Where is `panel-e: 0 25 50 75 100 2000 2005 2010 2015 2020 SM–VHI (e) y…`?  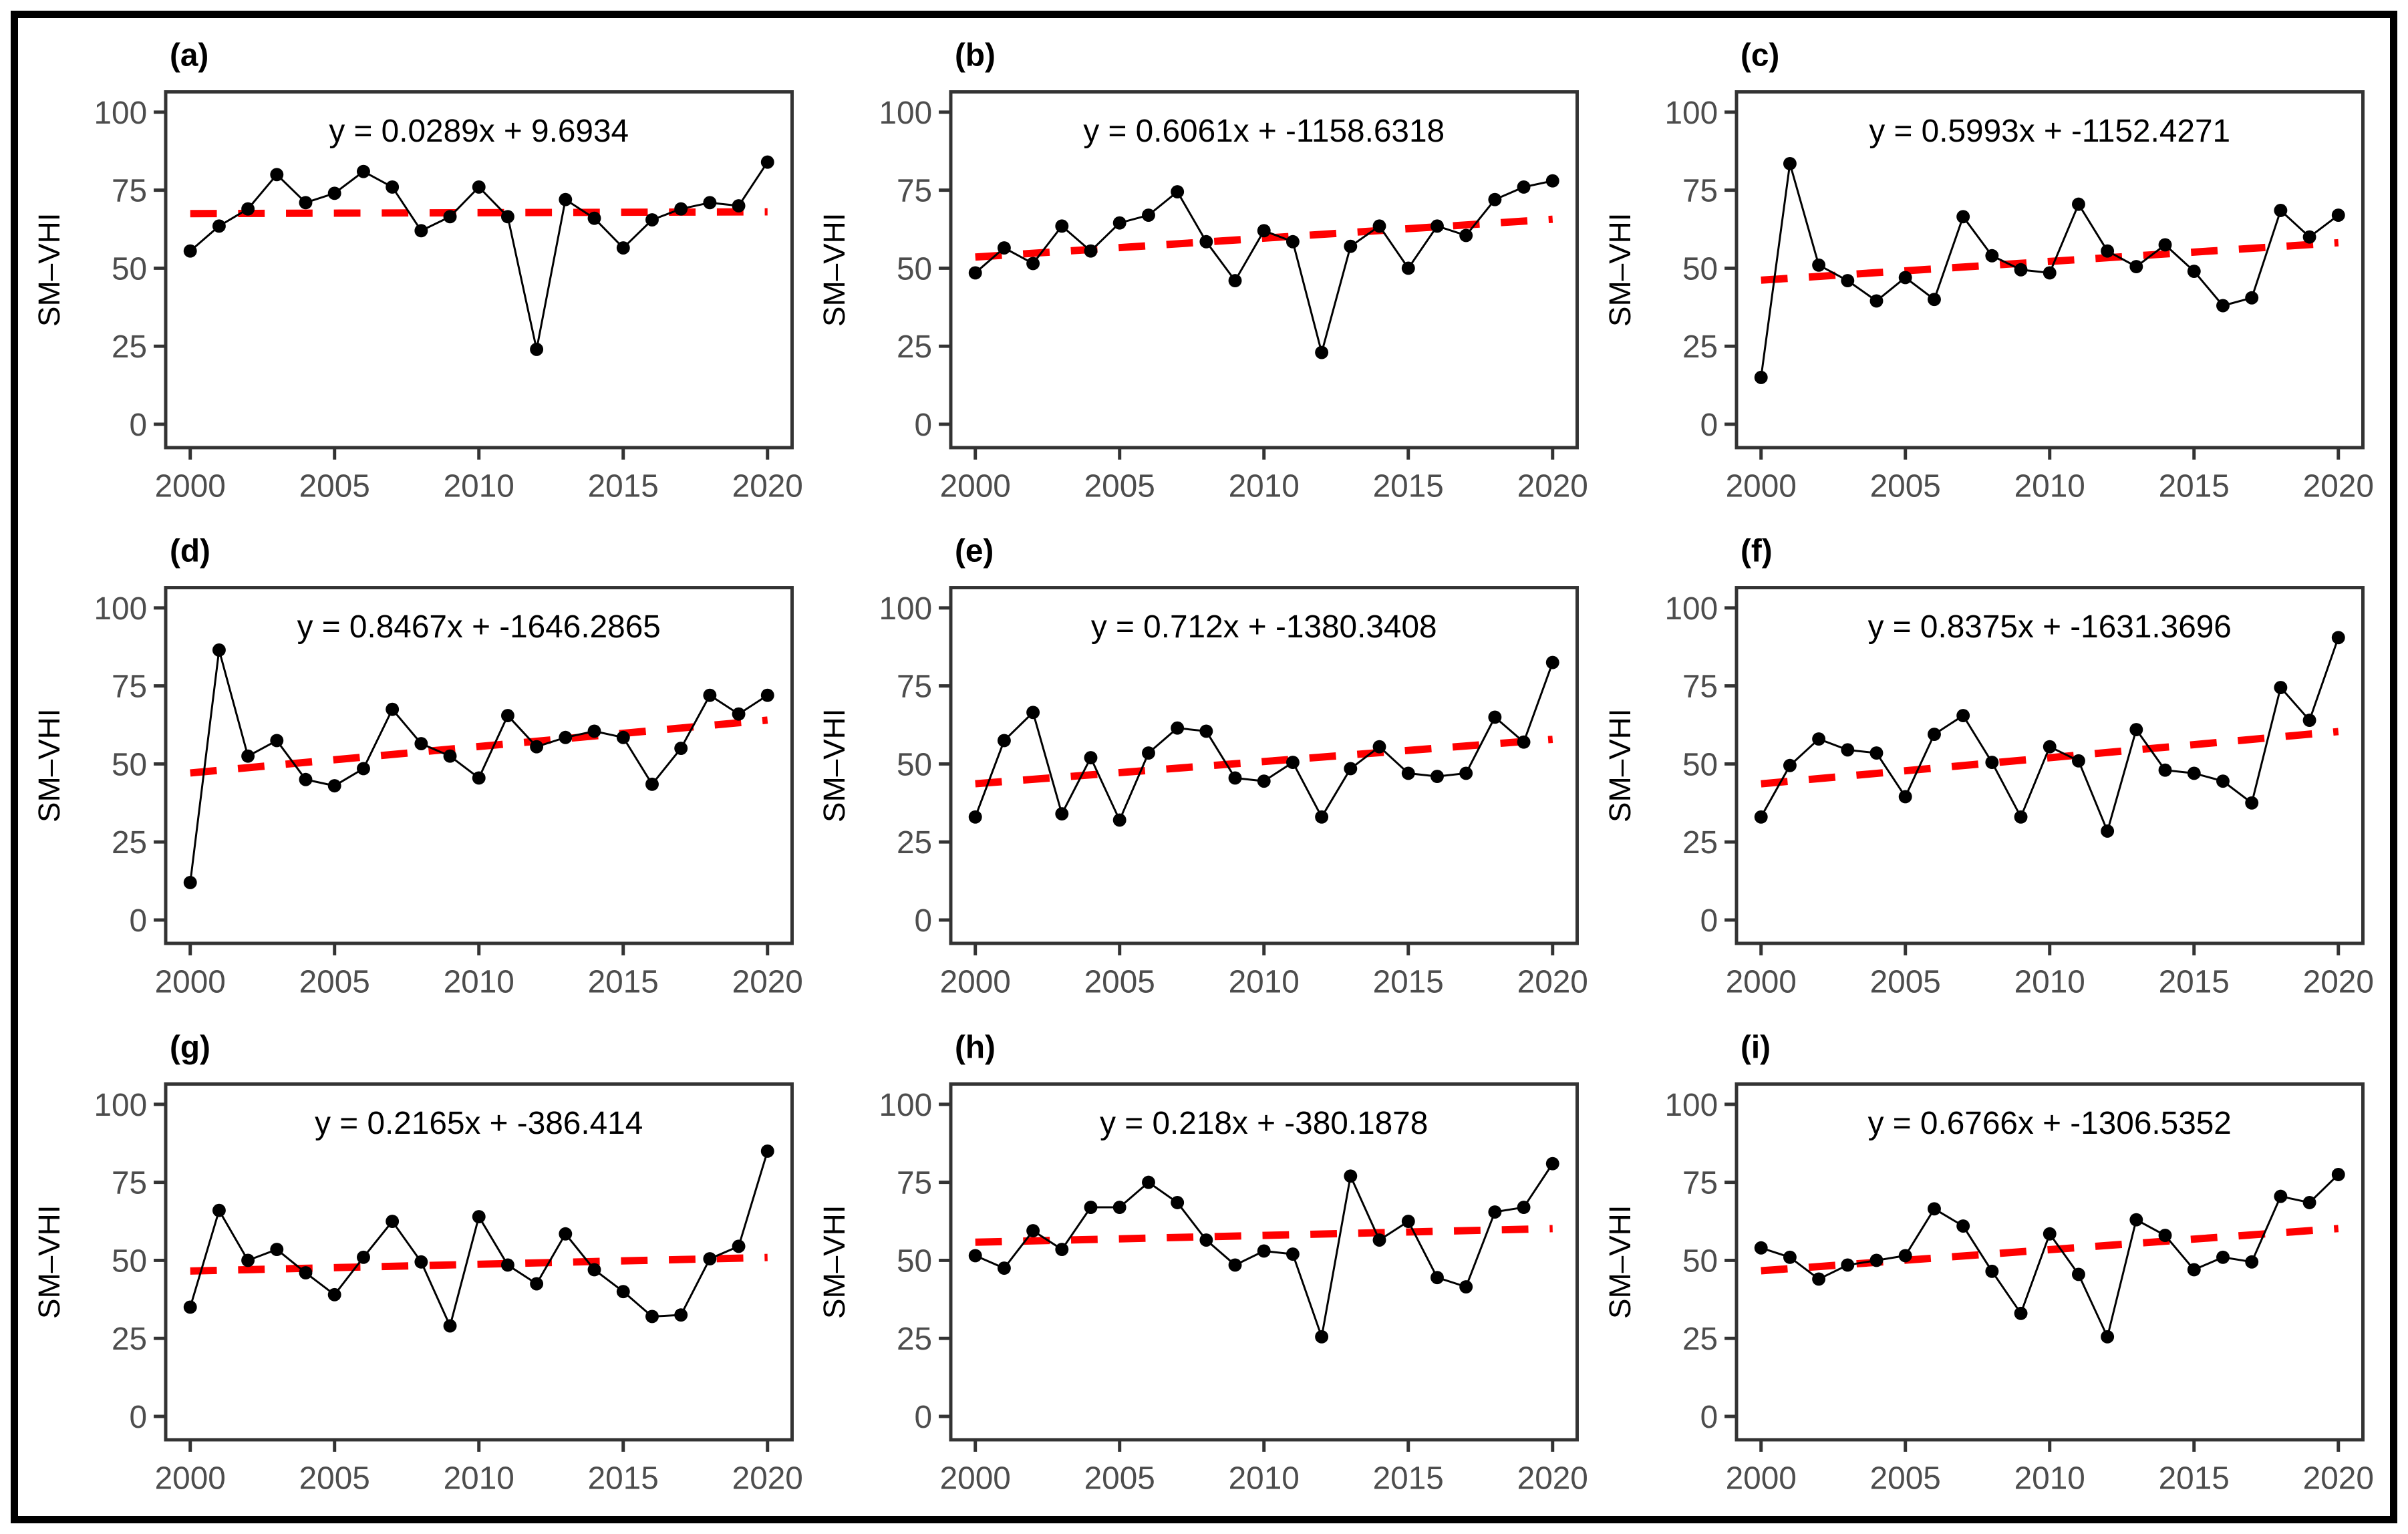
panel-e: 0 25 50 75 100 2000 2005 2010 2015 2020 SM–VHI (e) y… is located at coordinates (1205, 772).